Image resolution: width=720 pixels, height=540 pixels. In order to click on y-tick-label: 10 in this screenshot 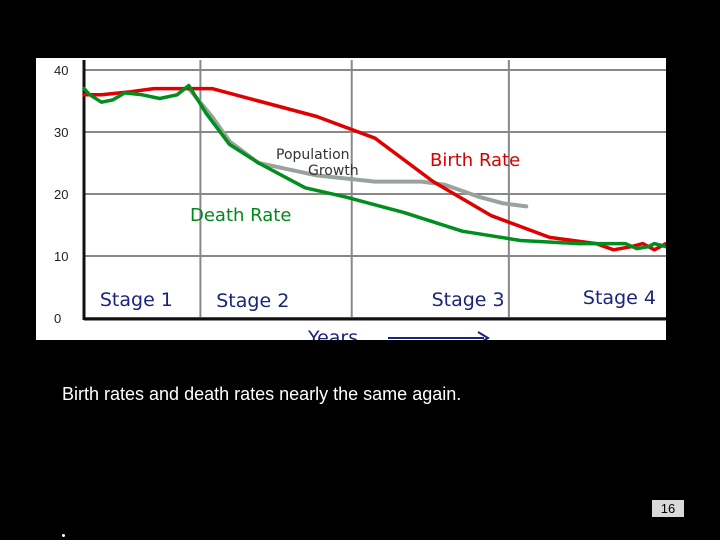, I will do `click(61, 256)`.